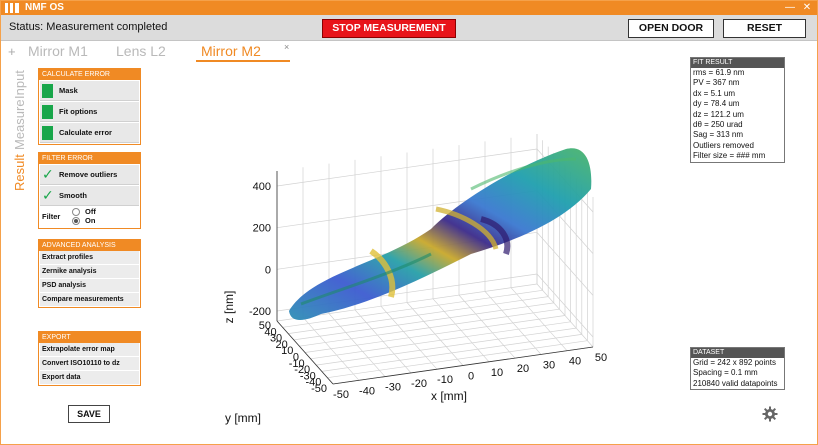 This screenshot has height=445, width=818. I want to click on remove-outliers-button: ✓ Remove outliers, so click(89, 175).